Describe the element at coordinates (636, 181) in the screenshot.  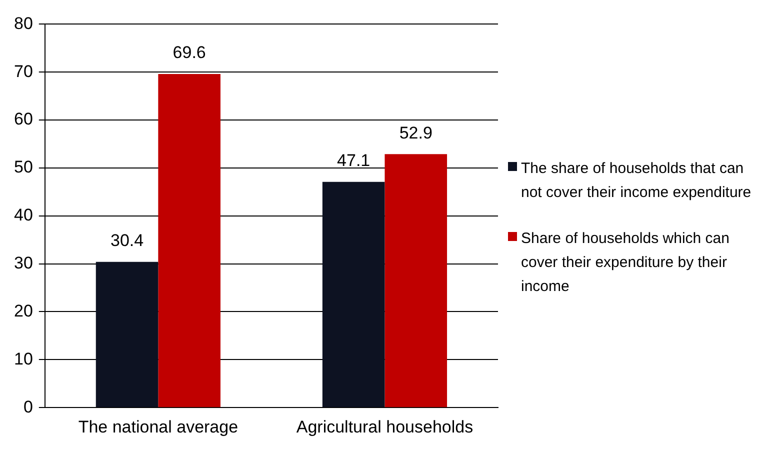
I see `legend-label: The share of households that can not cover their income expenditure` at that location.